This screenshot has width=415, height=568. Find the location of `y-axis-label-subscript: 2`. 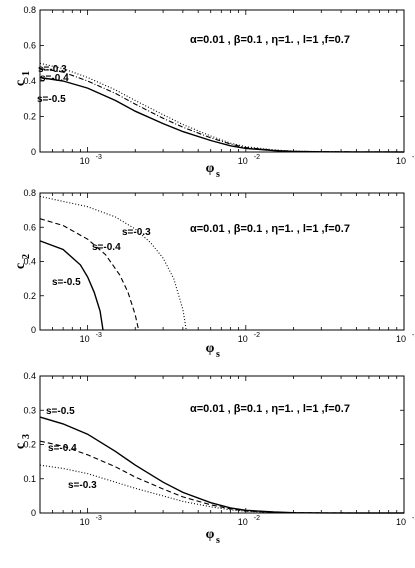

y-axis-label-subscript: 2 is located at coordinates (26, 256).